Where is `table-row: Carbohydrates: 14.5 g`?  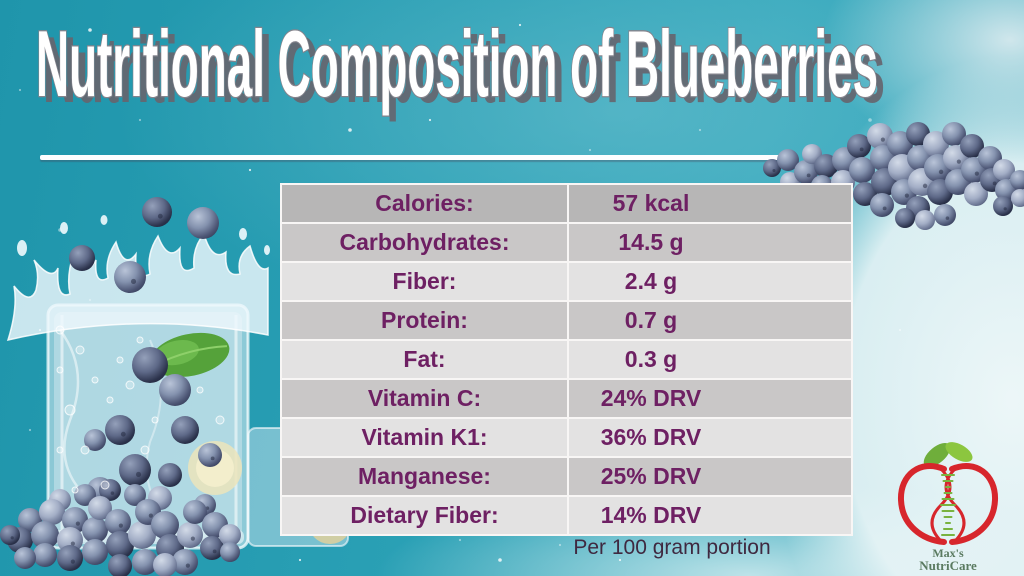 table-row: Carbohydrates: 14.5 g is located at coordinates (566, 242).